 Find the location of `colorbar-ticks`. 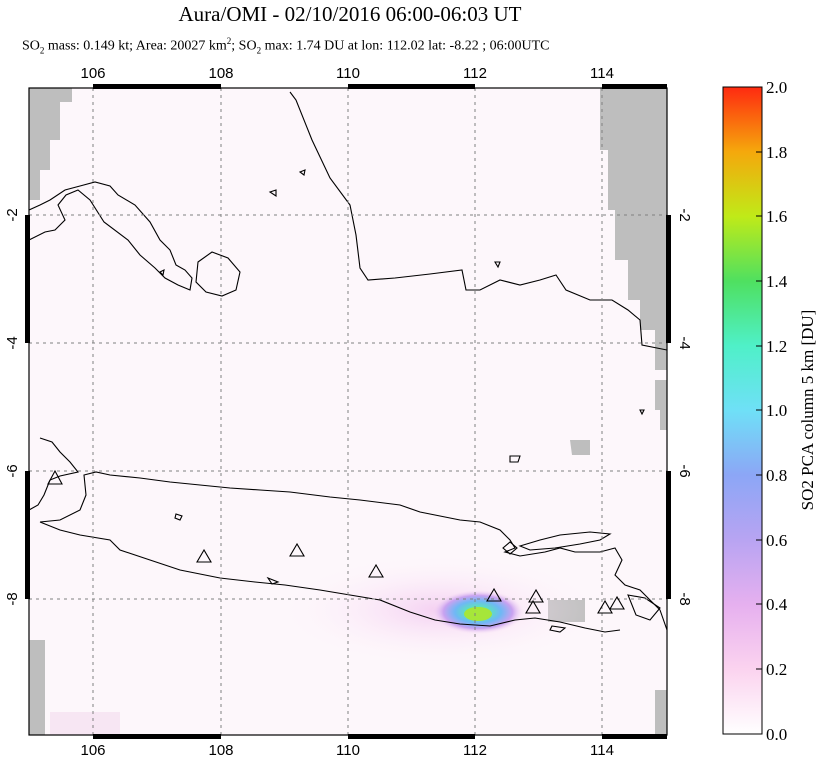

colorbar-ticks is located at coordinates (759, 410).